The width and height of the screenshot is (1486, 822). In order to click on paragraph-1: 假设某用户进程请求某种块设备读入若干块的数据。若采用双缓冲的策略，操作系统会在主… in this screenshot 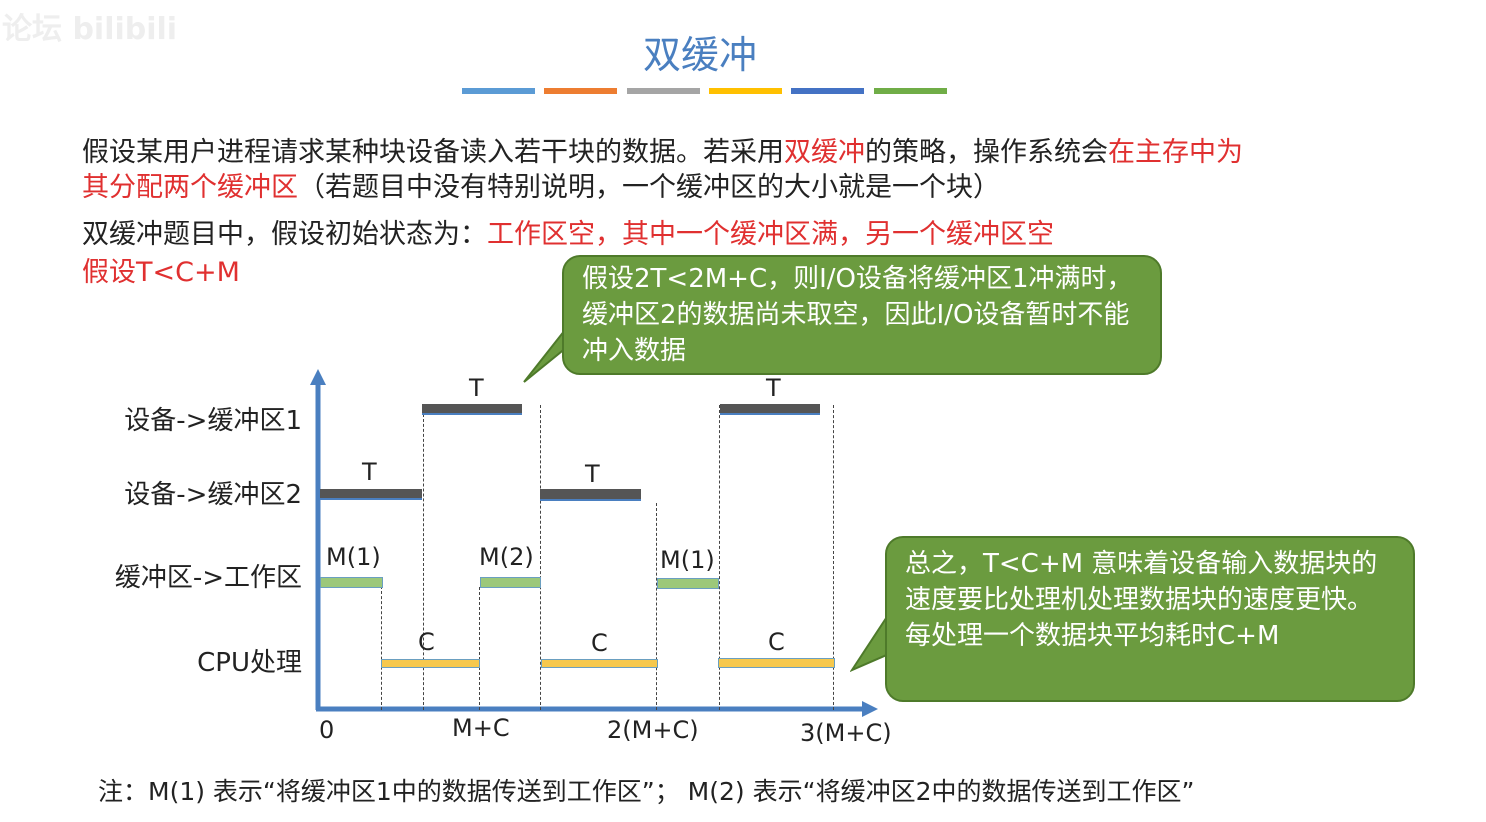, I will do `click(662, 149)`.